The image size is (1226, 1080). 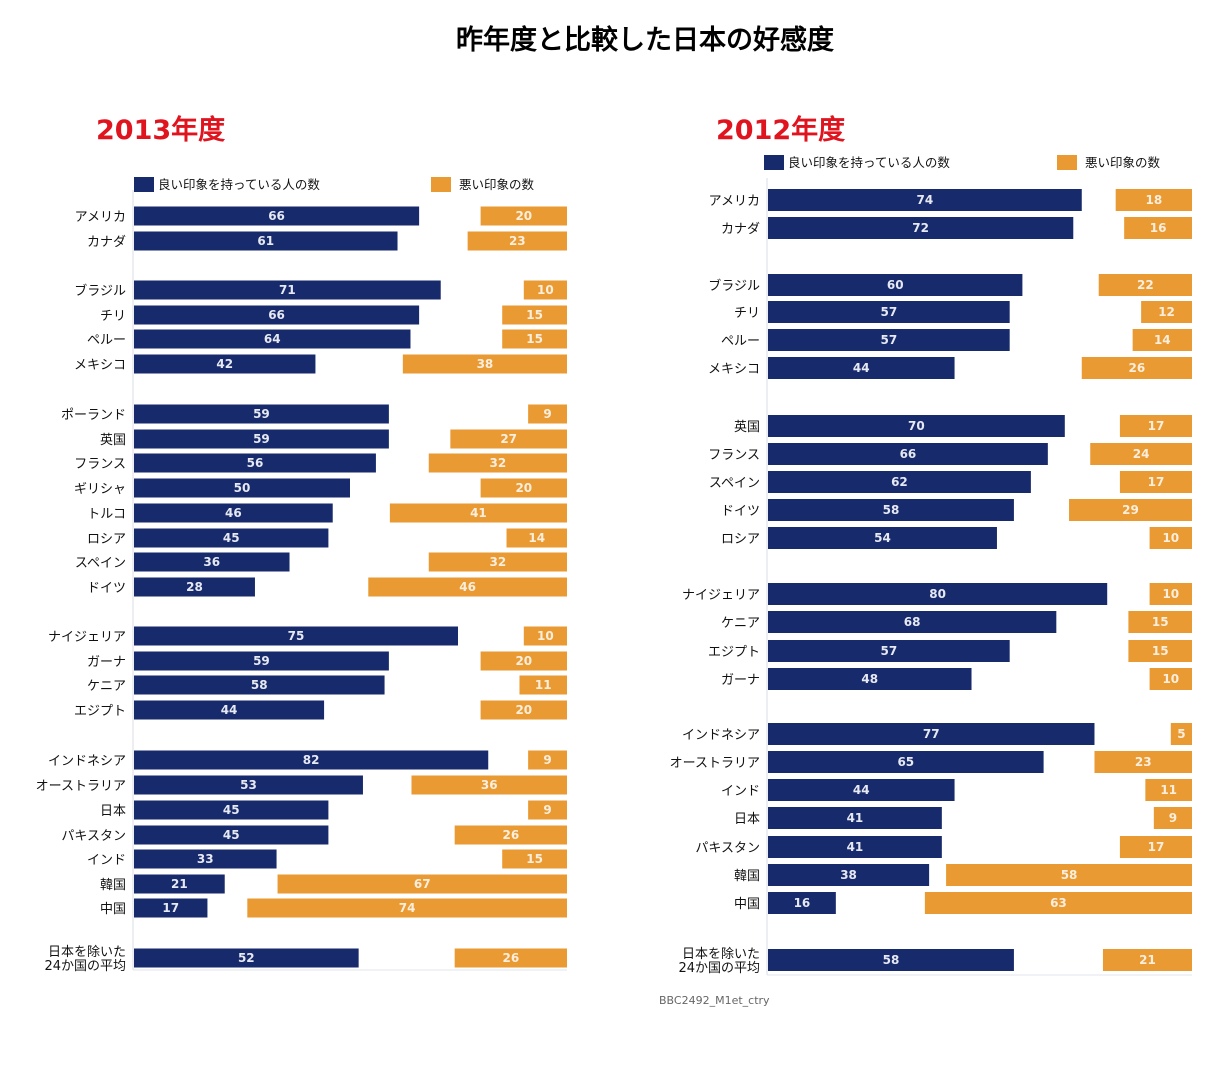 What do you see at coordinates (899, 482) in the screenshot?
I see `data-label-positive: 62` at bounding box center [899, 482].